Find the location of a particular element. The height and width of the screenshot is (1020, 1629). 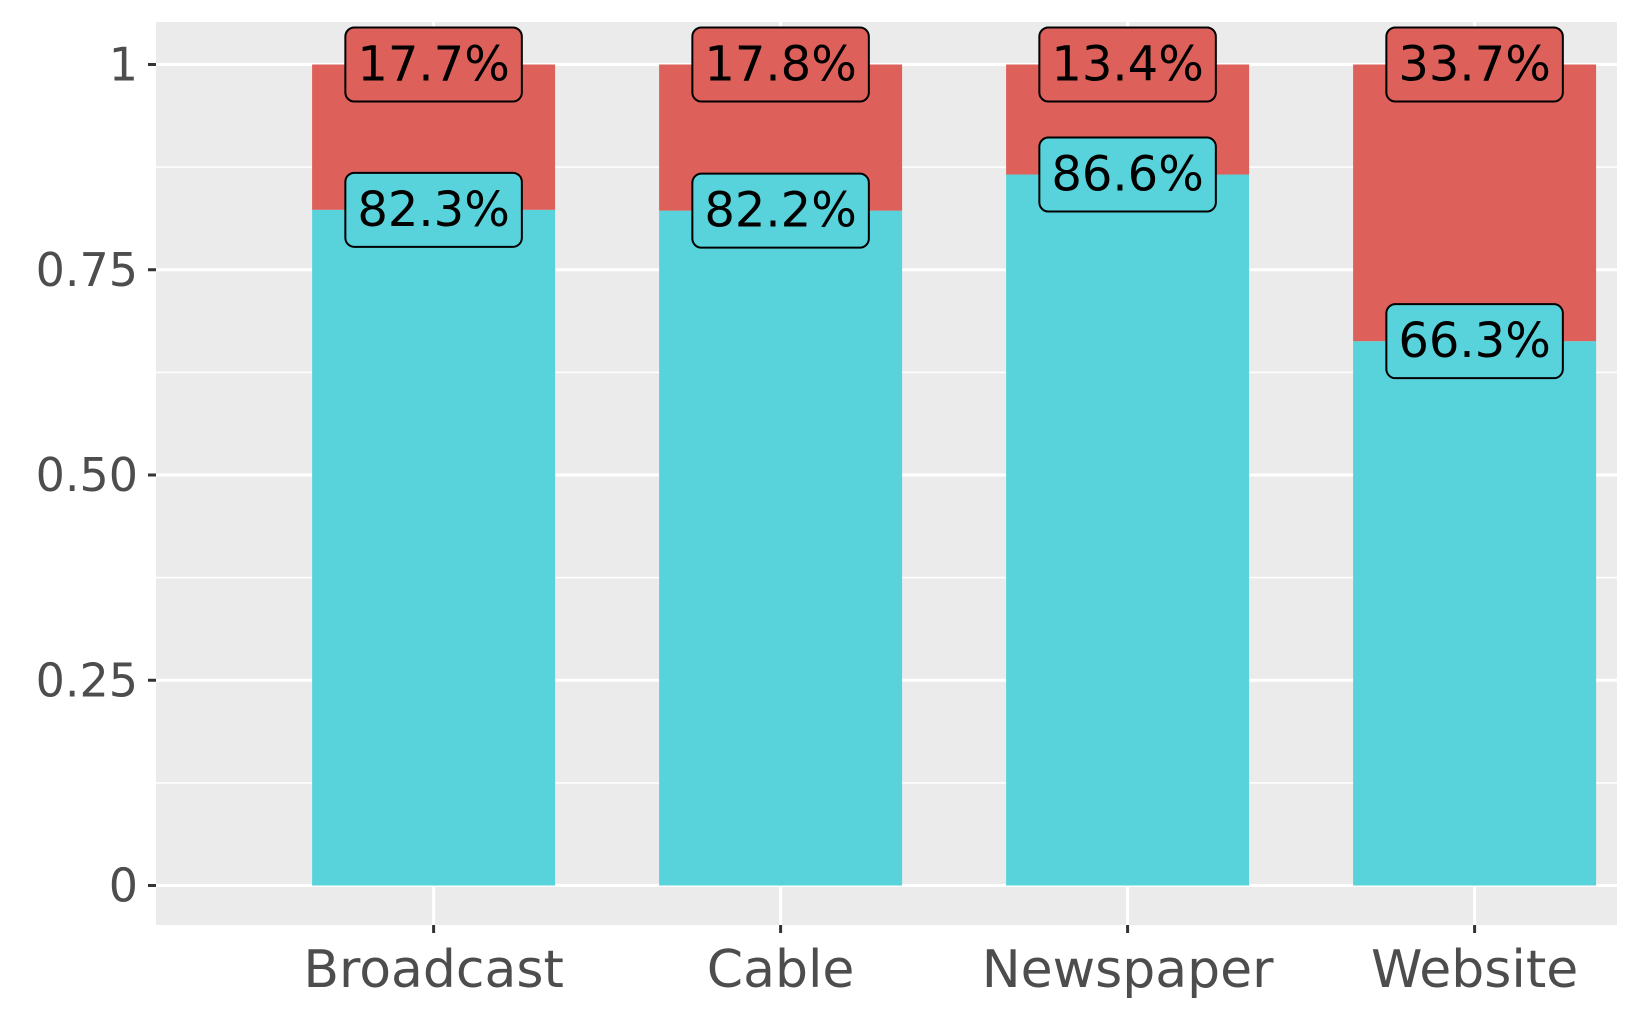

data-label-1-broadcast: 82.3% is located at coordinates (433, 209).